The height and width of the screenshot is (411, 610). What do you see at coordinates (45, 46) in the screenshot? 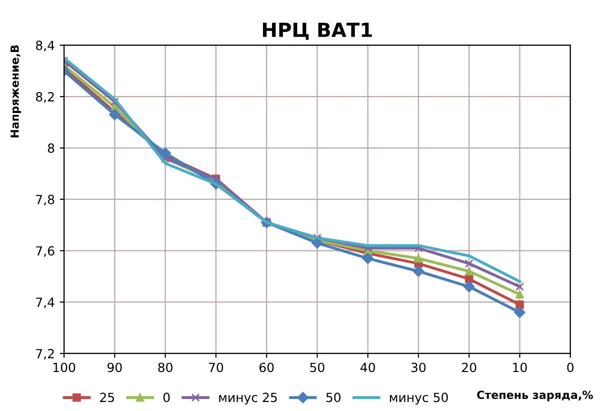
I see `y-tick-label: 8,4` at bounding box center [45, 46].